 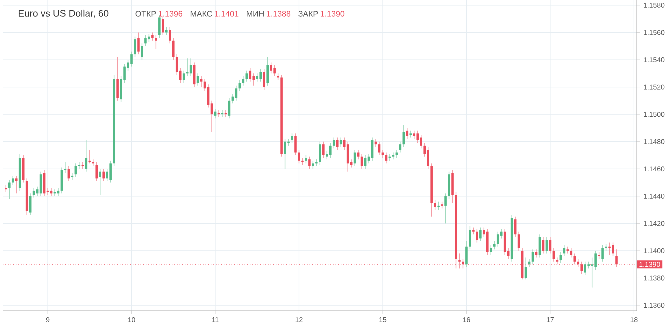 I want to click on annotation: 1.1396, so click(x=171, y=14).